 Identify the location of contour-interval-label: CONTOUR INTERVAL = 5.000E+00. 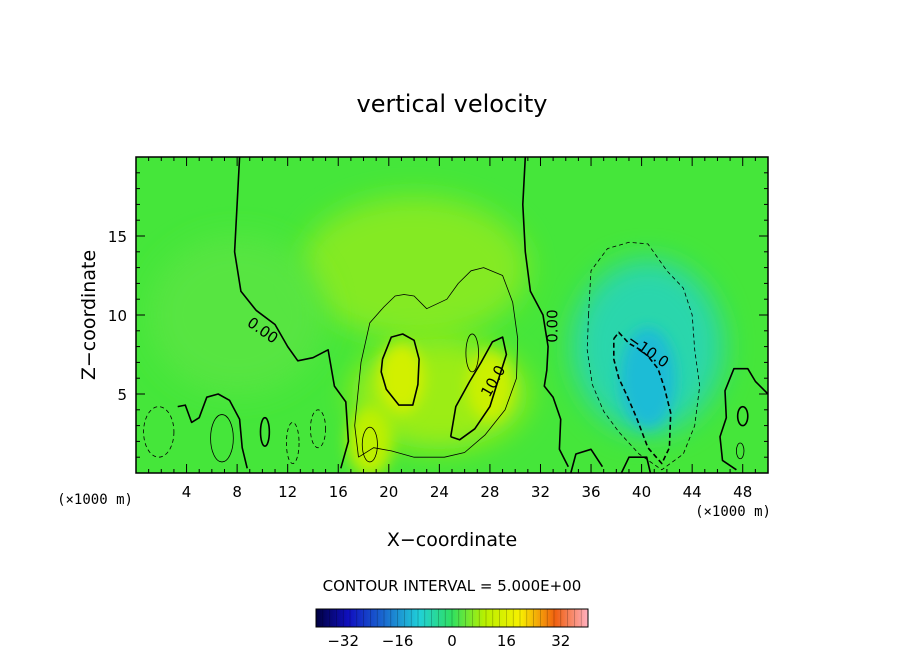
(452, 586).